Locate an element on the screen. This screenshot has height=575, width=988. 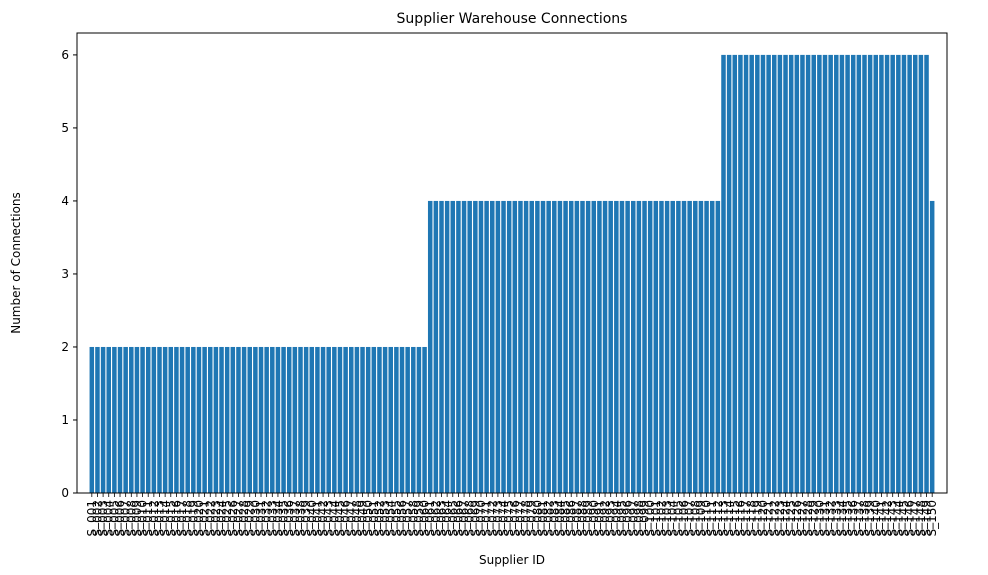
x-tick-label: S_107 is located at coordinates (690, 518).